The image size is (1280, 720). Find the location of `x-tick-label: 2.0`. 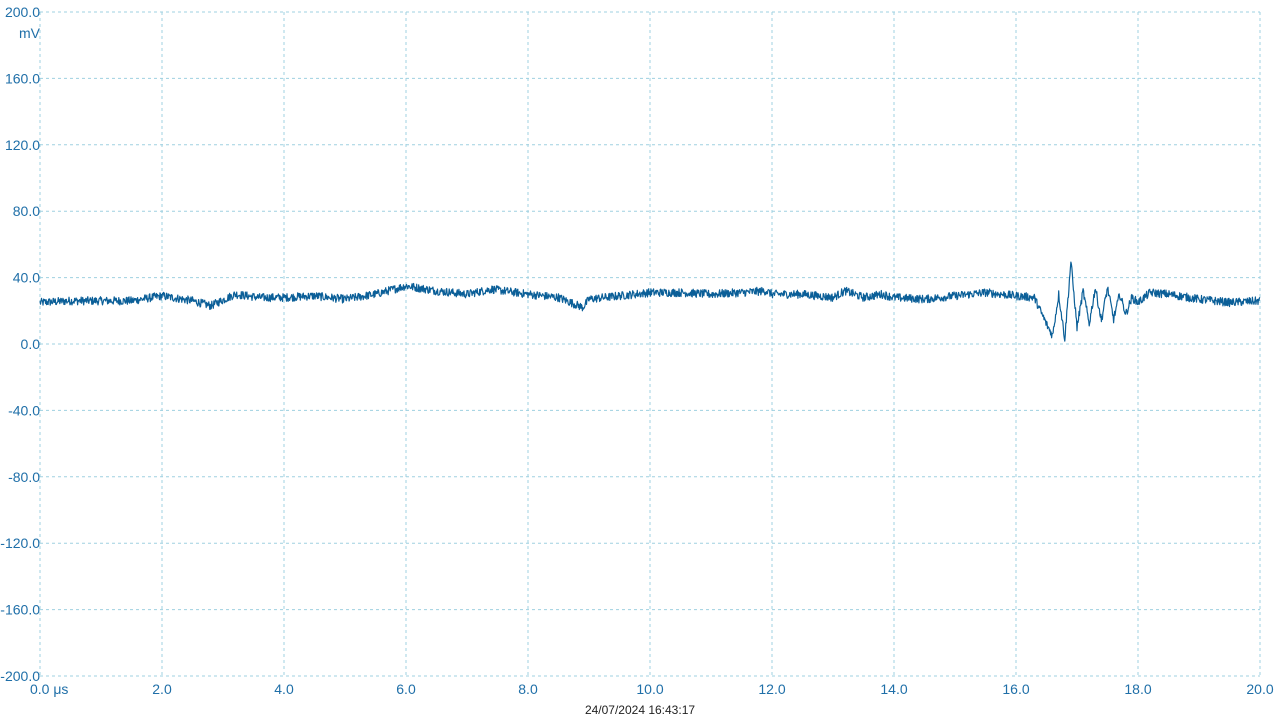

x-tick-label: 2.0 is located at coordinates (162, 689).